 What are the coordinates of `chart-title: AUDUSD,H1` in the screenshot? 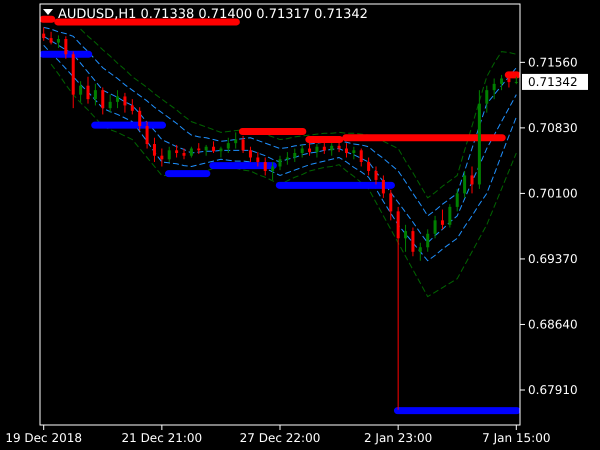 It's located at (97, 14).